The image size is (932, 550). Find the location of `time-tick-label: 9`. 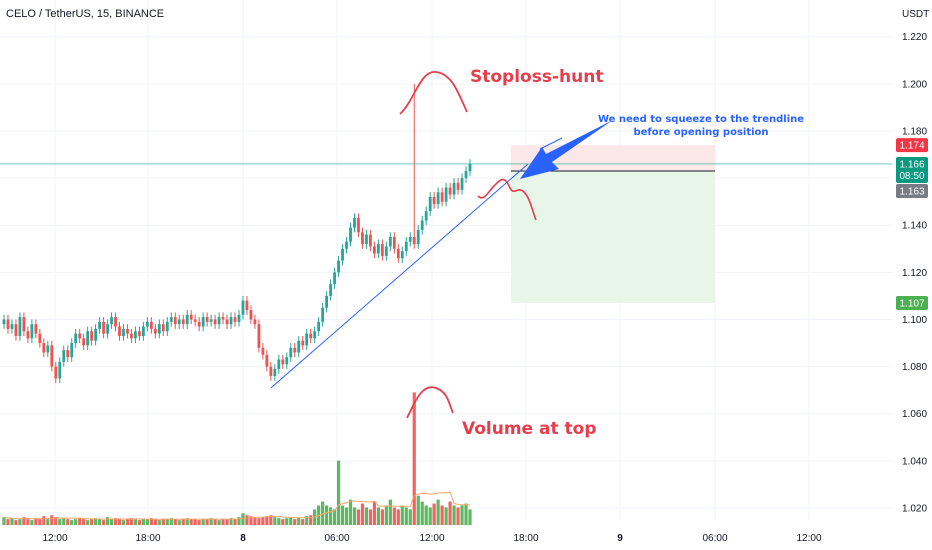

time-tick-label: 9 is located at coordinates (620, 538).